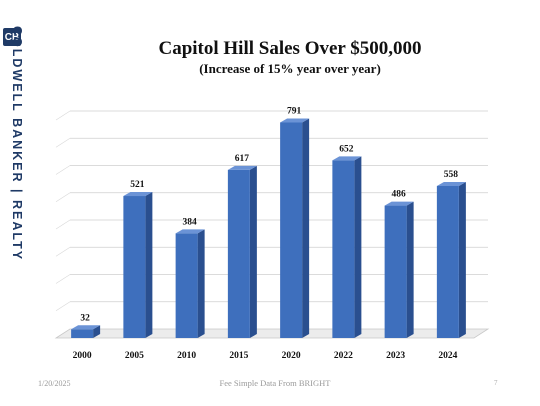  I want to click on bar-side-2010, so click(201, 283).